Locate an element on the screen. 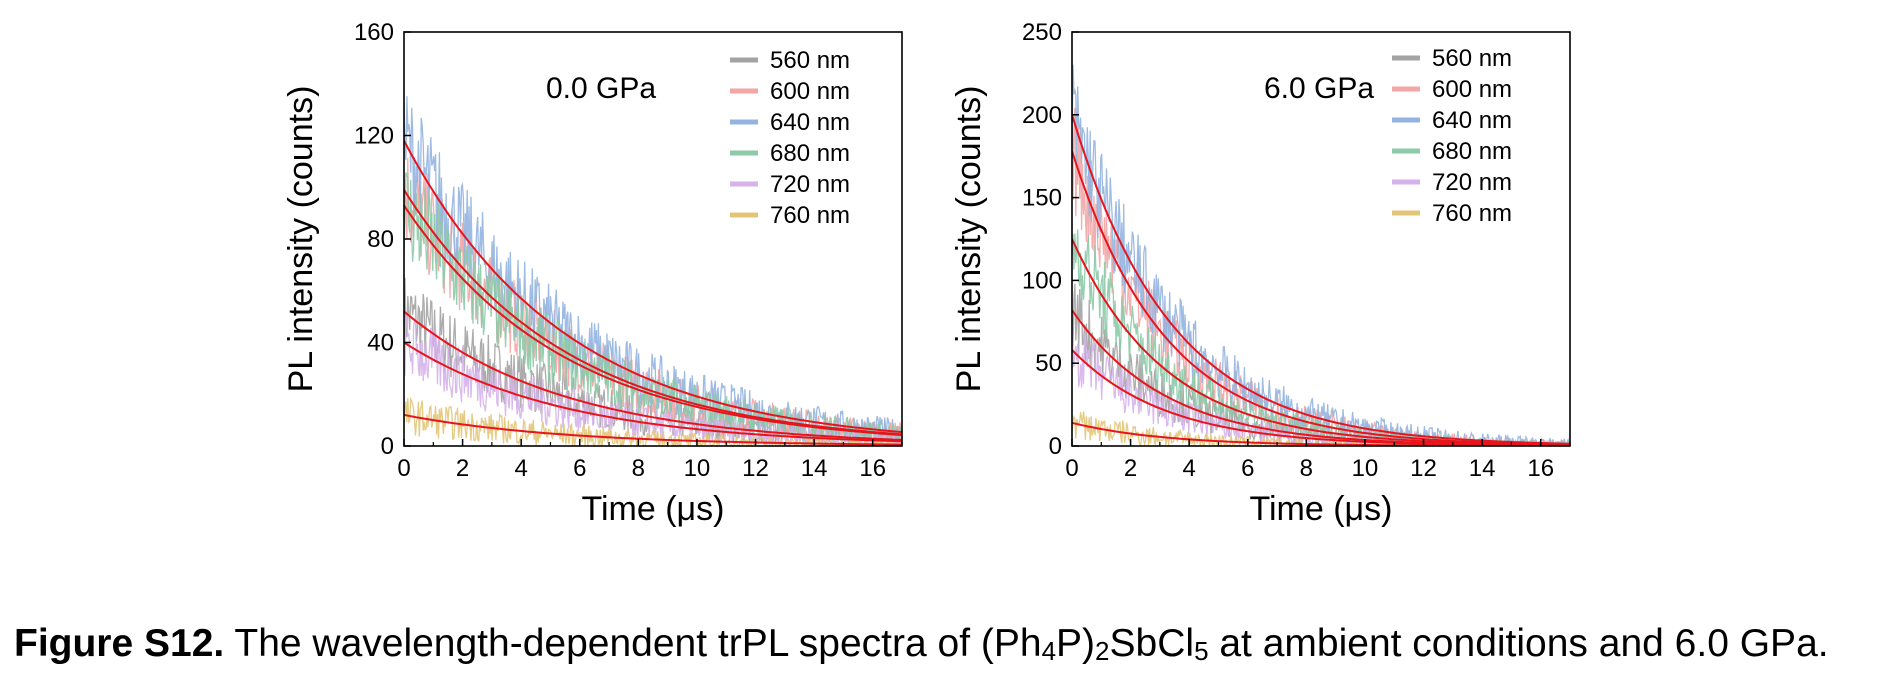  caption-text-4: at ambient conditions and 6.0 GPa. is located at coordinates (1518, 643).